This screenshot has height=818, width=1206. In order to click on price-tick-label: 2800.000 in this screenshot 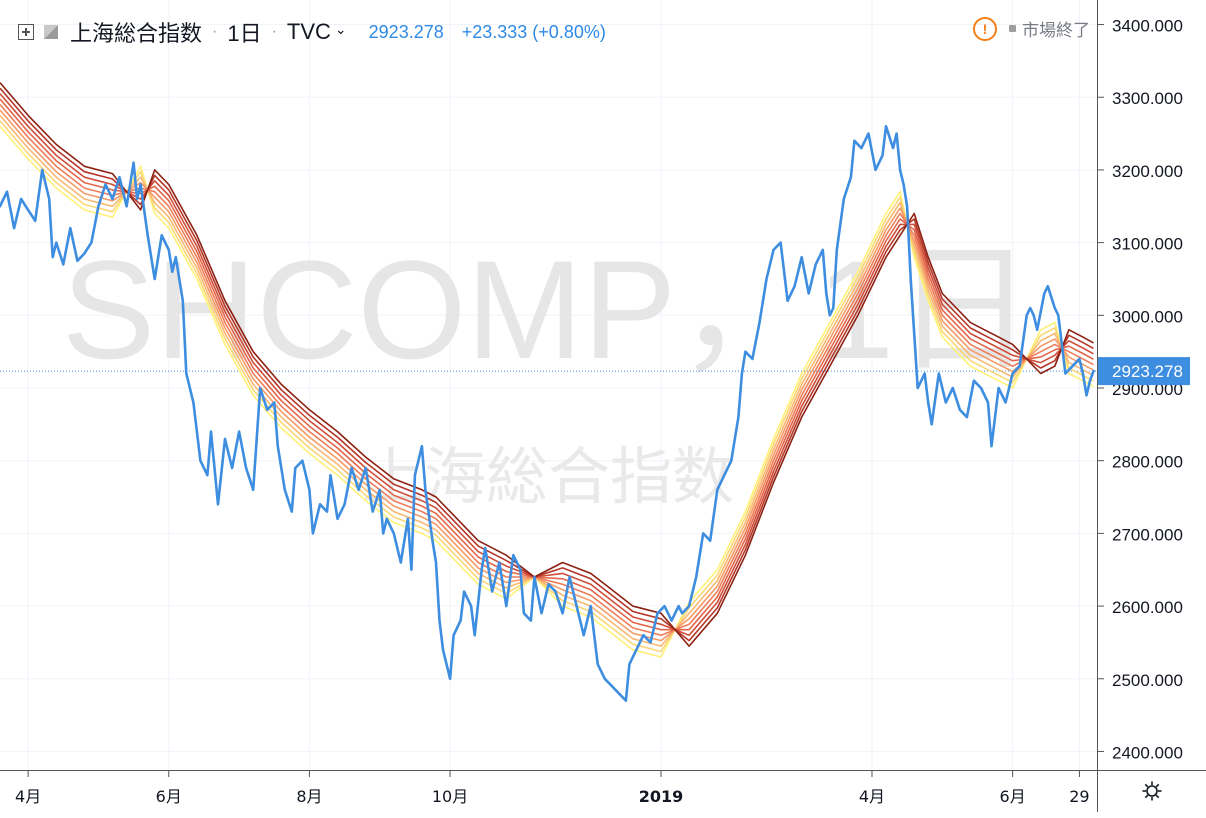, I will do `click(1147, 462)`.